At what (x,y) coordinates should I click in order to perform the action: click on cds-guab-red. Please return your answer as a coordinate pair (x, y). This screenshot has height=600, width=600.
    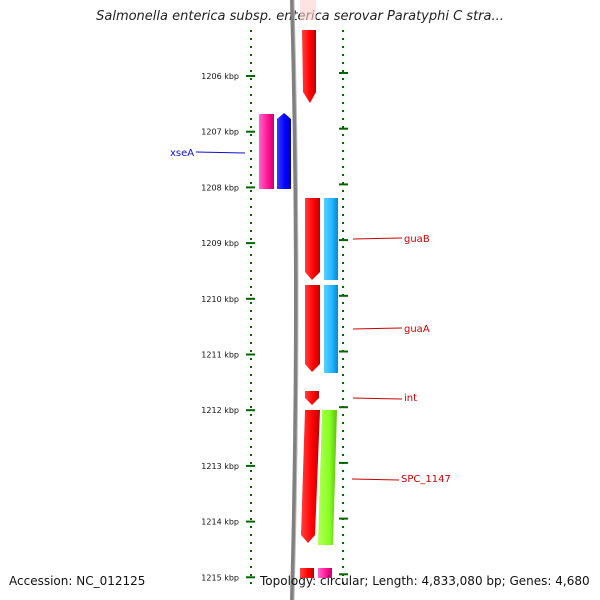
    Looking at the image, I should click on (312, 239).